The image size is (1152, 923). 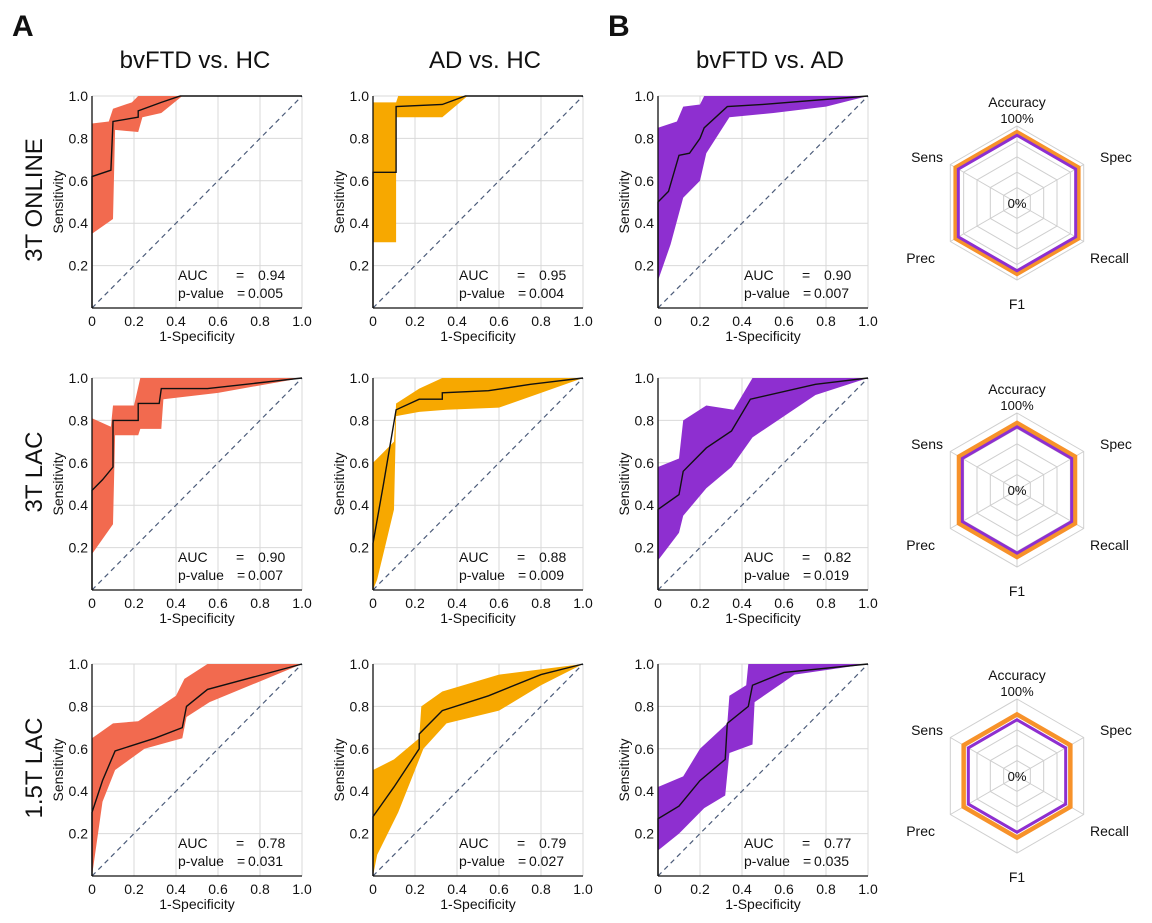 I want to click on auc-value: 0.94, so click(x=271, y=275).